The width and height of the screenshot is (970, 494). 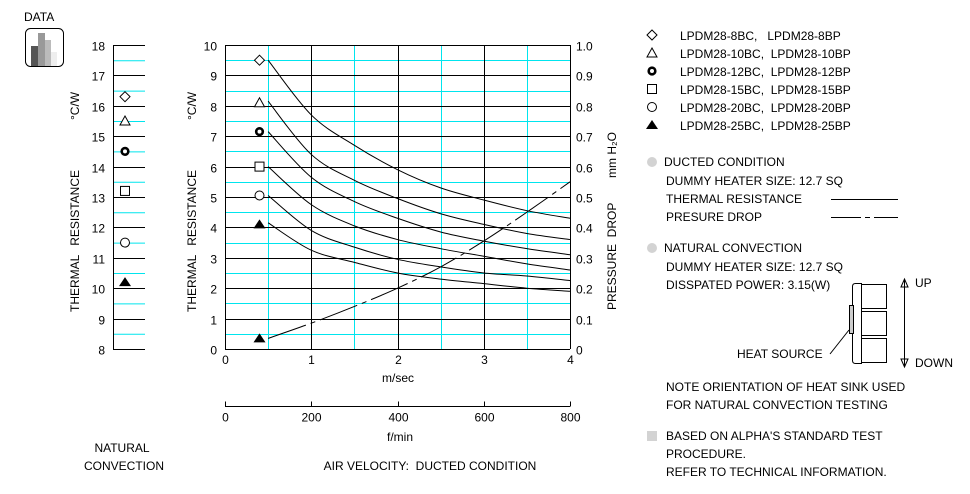 What do you see at coordinates (99, 229) in the screenshot?
I see `y-tick-label: 12` at bounding box center [99, 229].